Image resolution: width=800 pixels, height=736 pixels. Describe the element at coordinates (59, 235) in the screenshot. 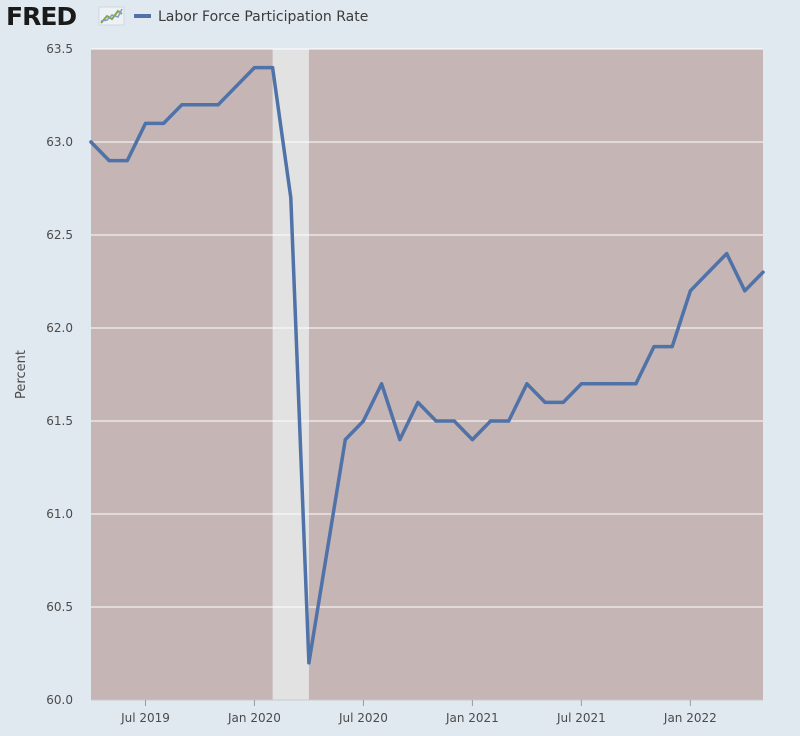

I see `y-tick-label: 62.5` at that location.